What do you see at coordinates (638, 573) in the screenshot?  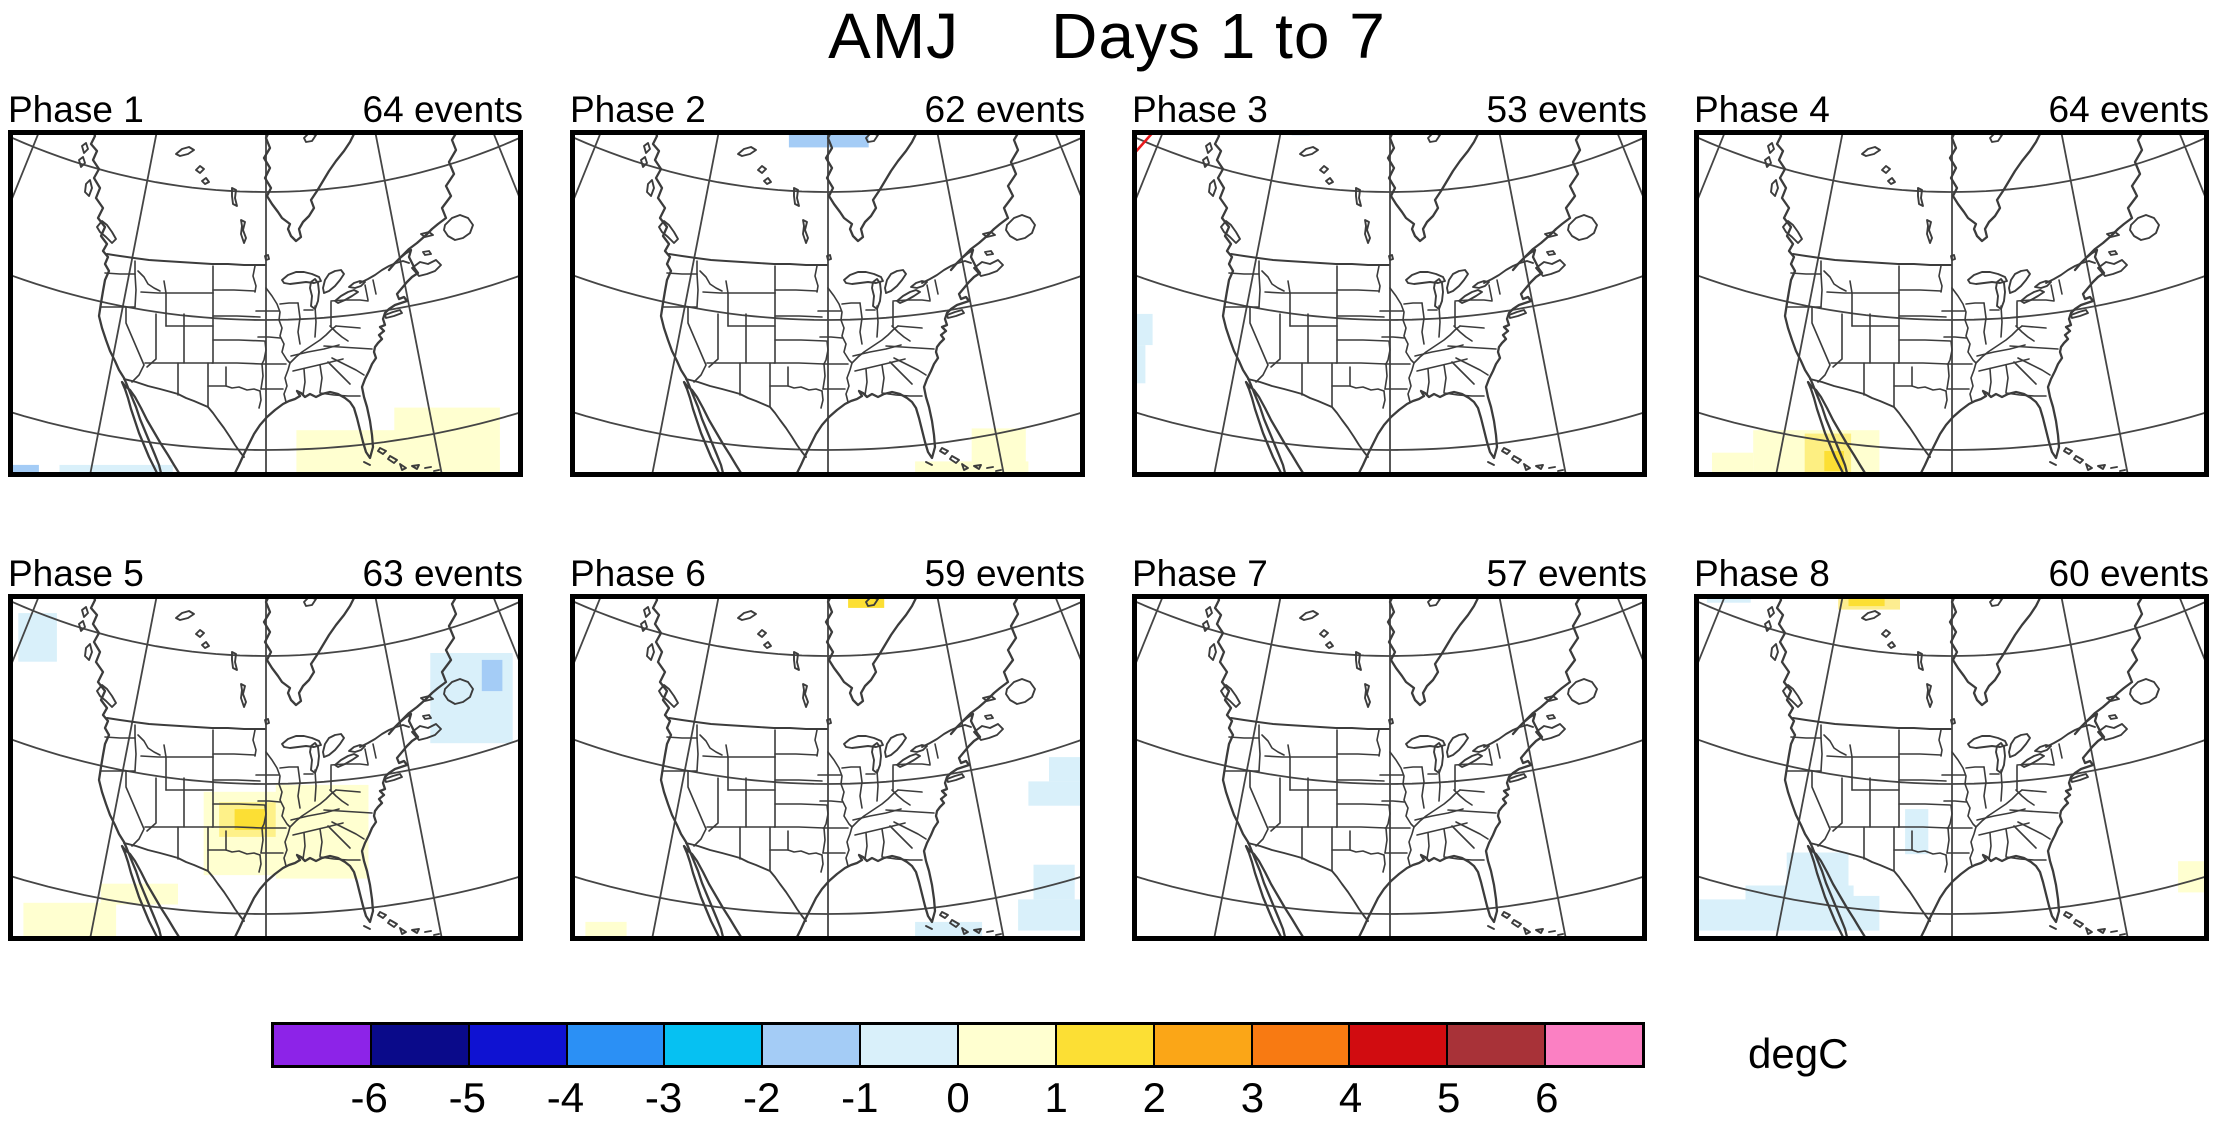 I see `panel-phase-label: Phase 6` at bounding box center [638, 573].